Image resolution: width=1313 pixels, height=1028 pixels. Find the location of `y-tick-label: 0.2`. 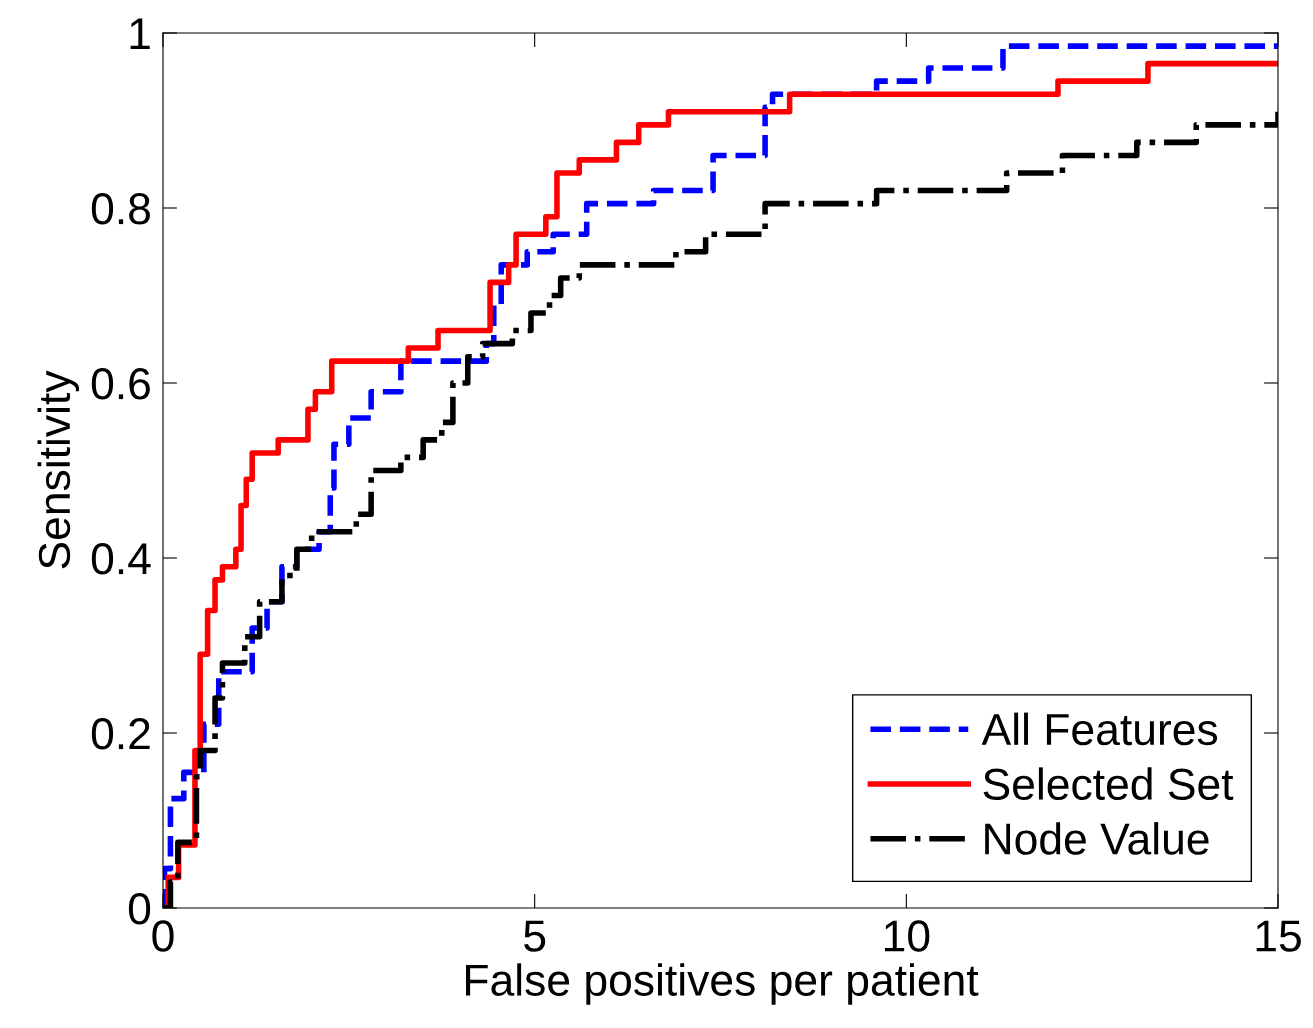

y-tick-label: 0.2 is located at coordinates (120, 734).